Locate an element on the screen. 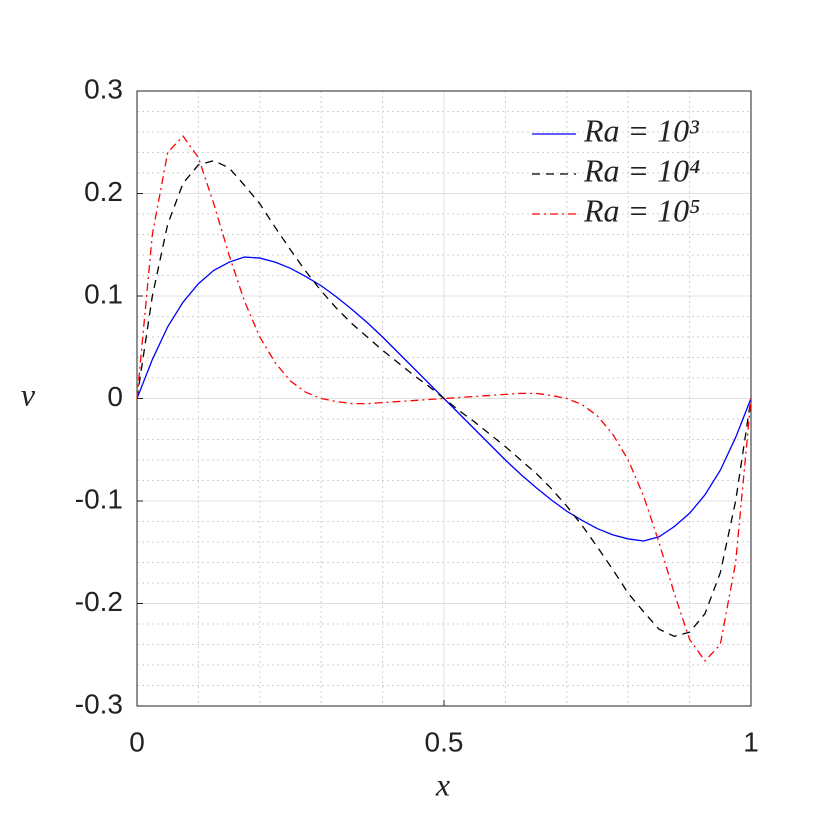 This screenshot has width=830, height=830. x-tick-label: 1 is located at coordinates (751, 741).